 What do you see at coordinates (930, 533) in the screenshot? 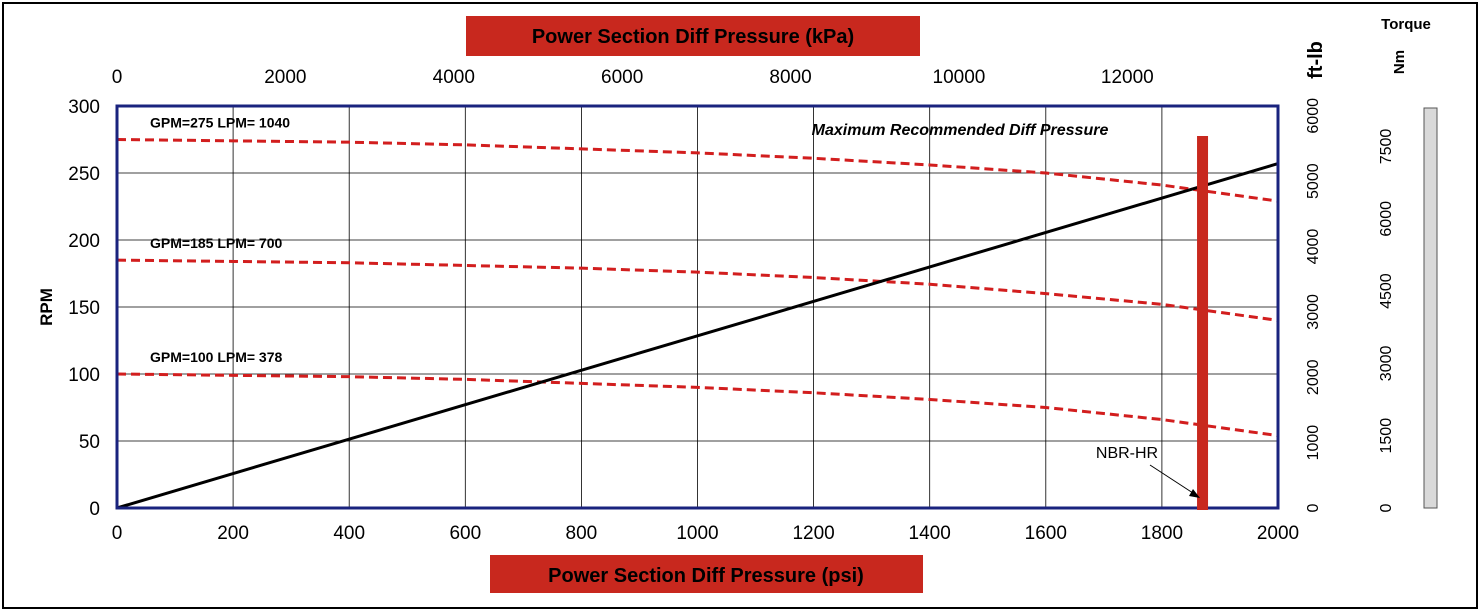
I see `x-bottom-tick-label: 1400` at bounding box center [930, 533].